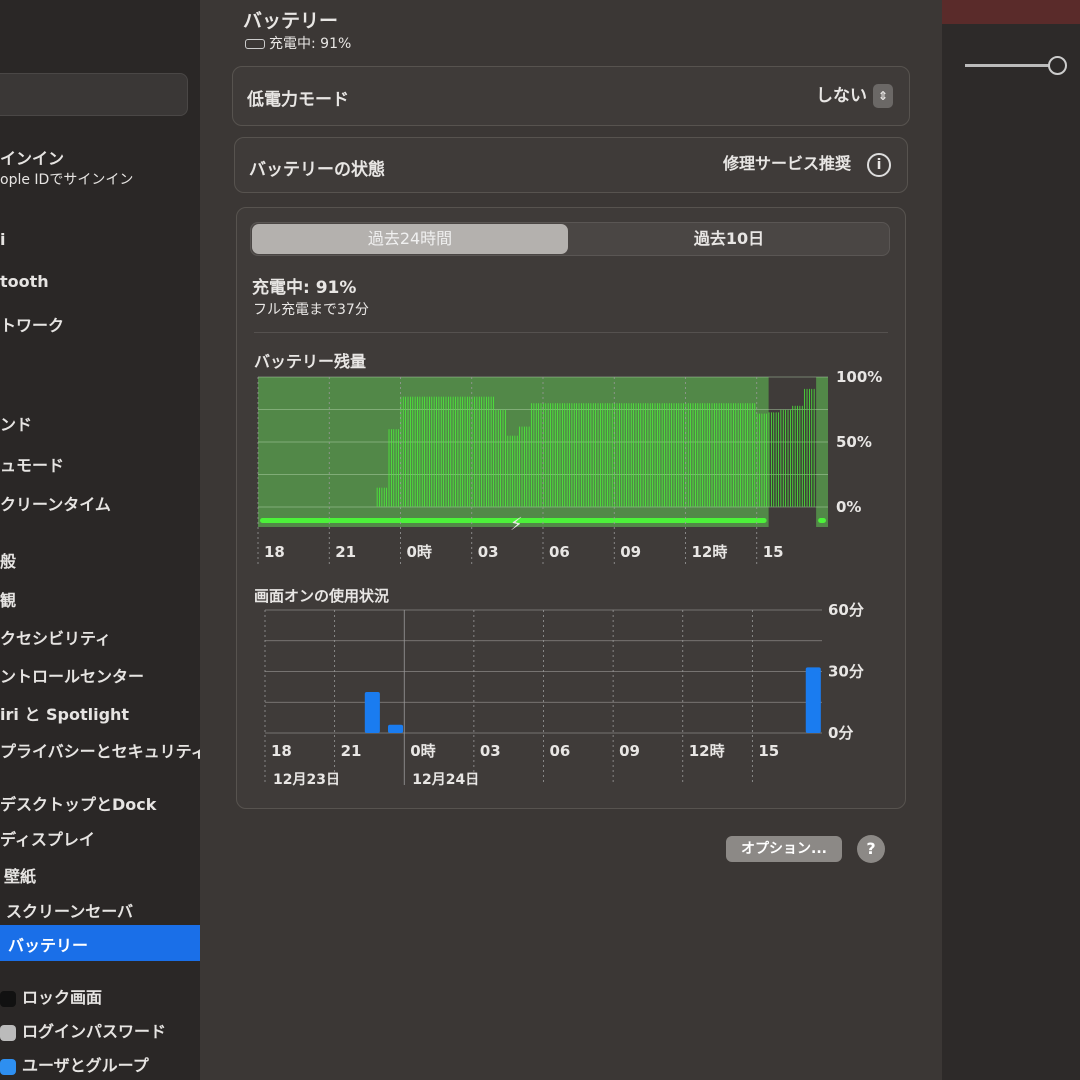 This screenshot has height=1080, width=1080. Describe the element at coordinates (707, 751) in the screenshot. I see `x-tick-label: 12時` at that location.